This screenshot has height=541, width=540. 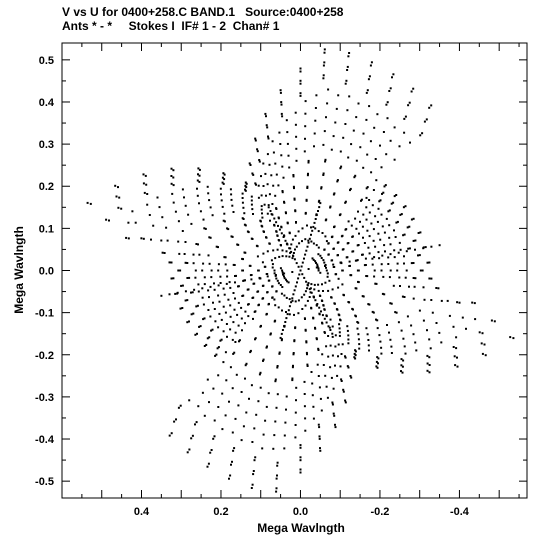 What do you see at coordinates (46, 145) in the screenshot?
I see `y-tick-label: 0.3` at bounding box center [46, 145].